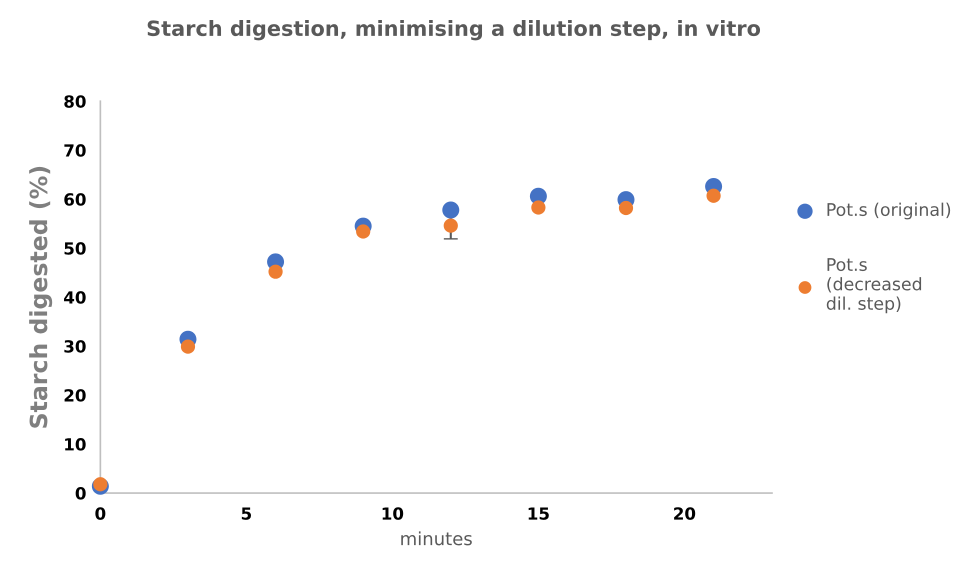  I want to click on y-tick-label: 0, so click(81, 493).